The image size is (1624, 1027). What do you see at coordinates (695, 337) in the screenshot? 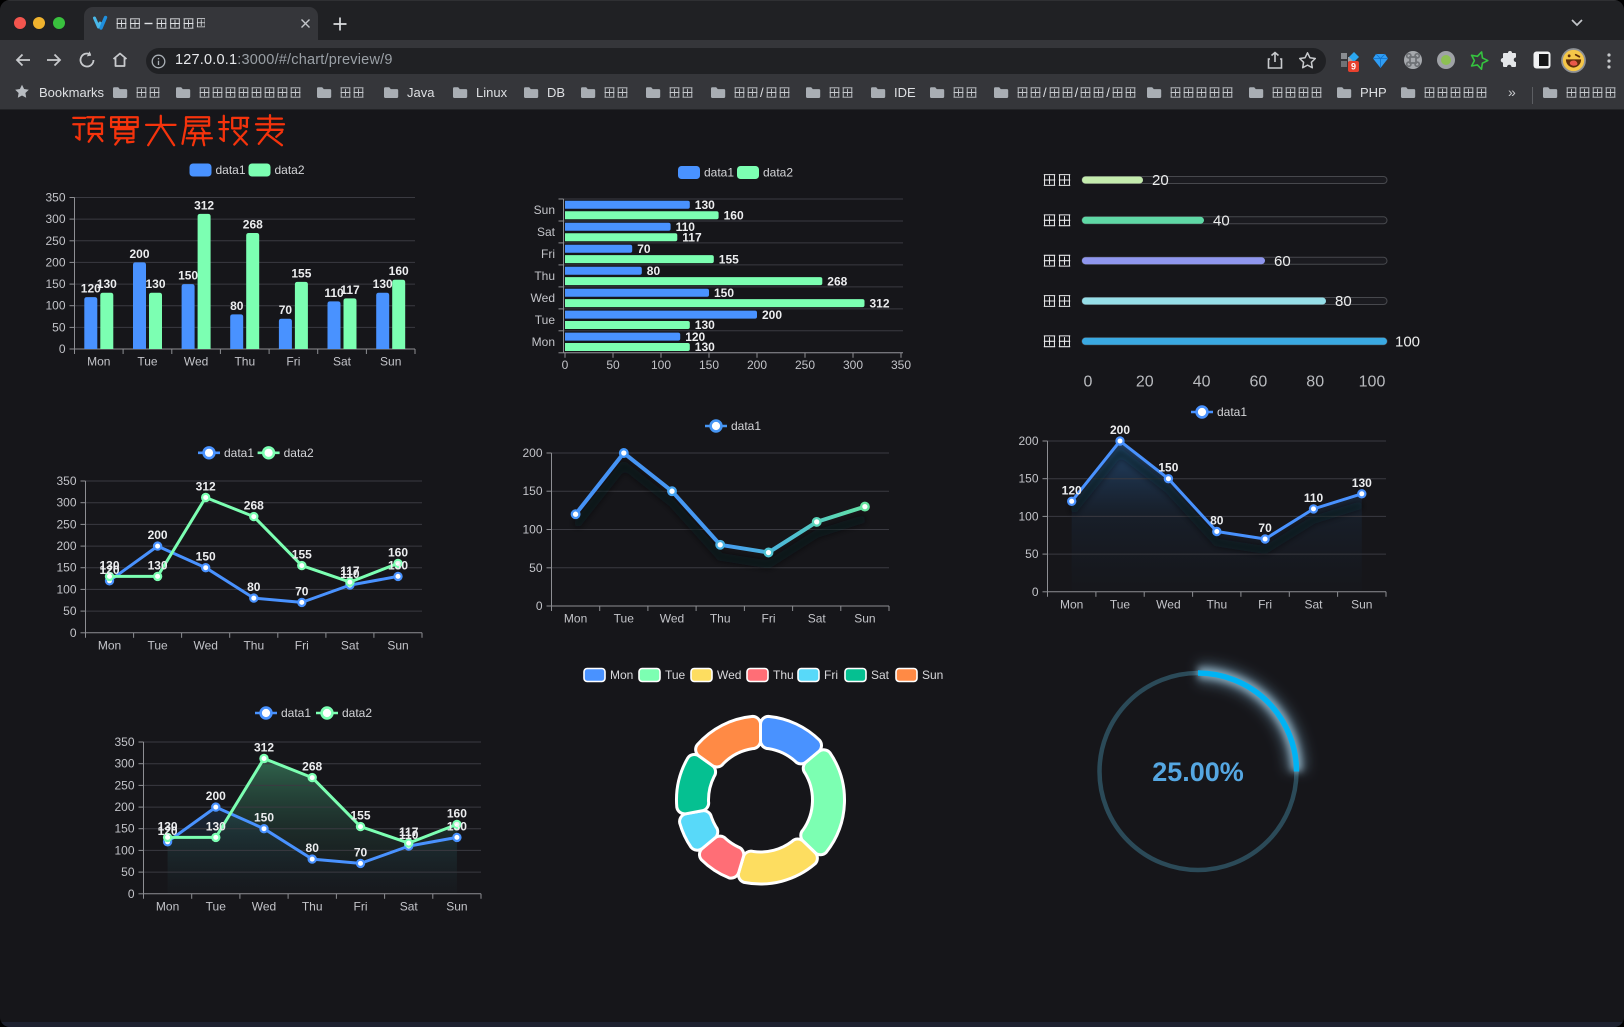
I see `svg-text: 120` at bounding box center [695, 337].